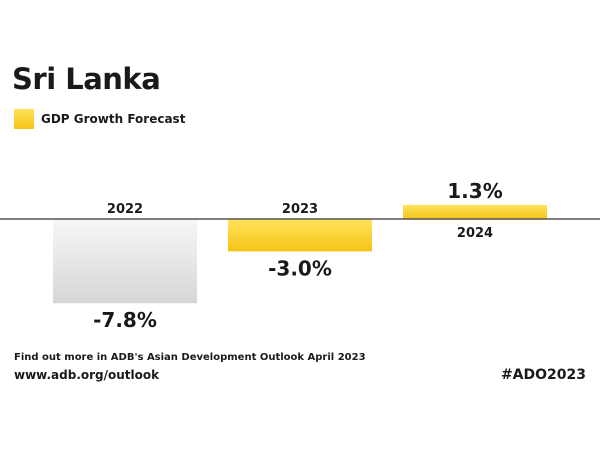  I want to click on page-title: Sri Lanka, so click(86, 79).